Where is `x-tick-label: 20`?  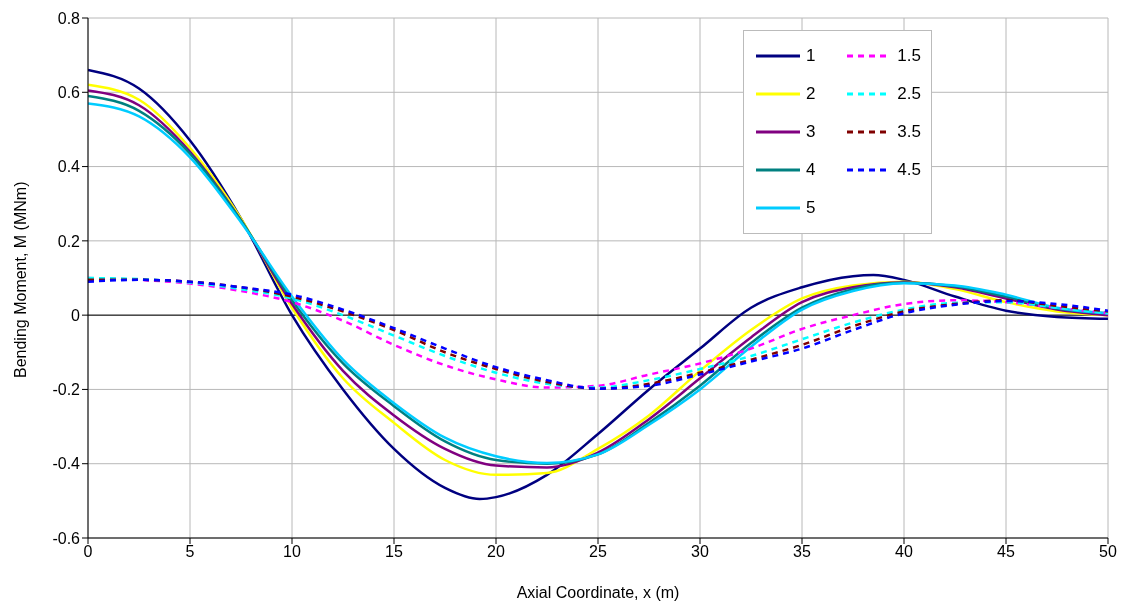
x-tick-label: 20 is located at coordinates (496, 552).